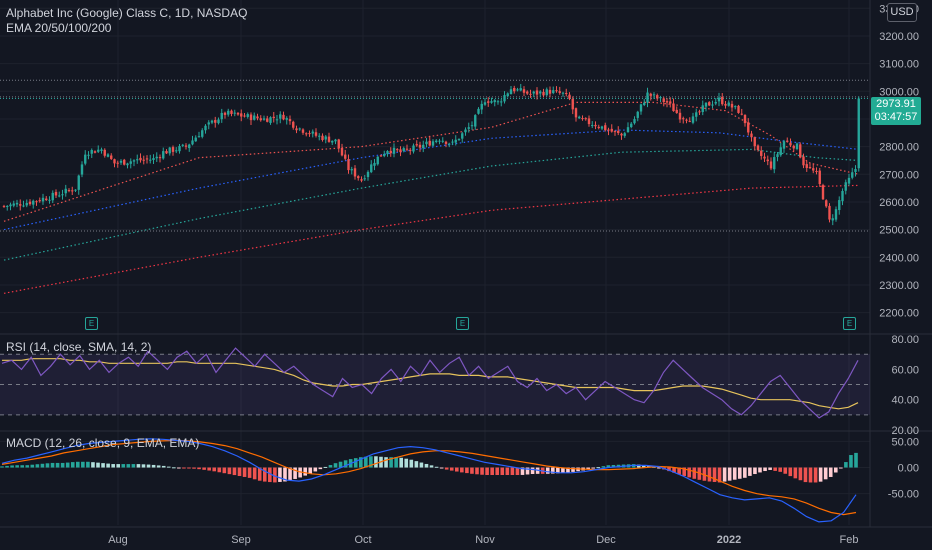  What do you see at coordinates (79, 347) in the screenshot?
I see `rsi-legend: RSI (14, close, SMA, 14, 2)` at bounding box center [79, 347].